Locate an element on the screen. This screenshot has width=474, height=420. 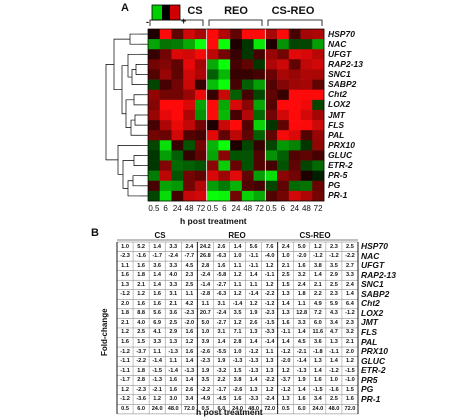
panel-b-label: B is located at coordinates (95, 233).